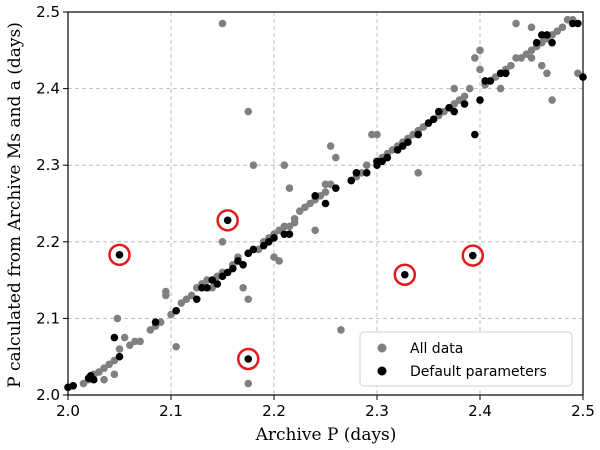 This screenshot has height=450, width=600. What do you see at coordinates (583, 411) in the screenshot?
I see `x-tick-label: 2.5` at bounding box center [583, 411].